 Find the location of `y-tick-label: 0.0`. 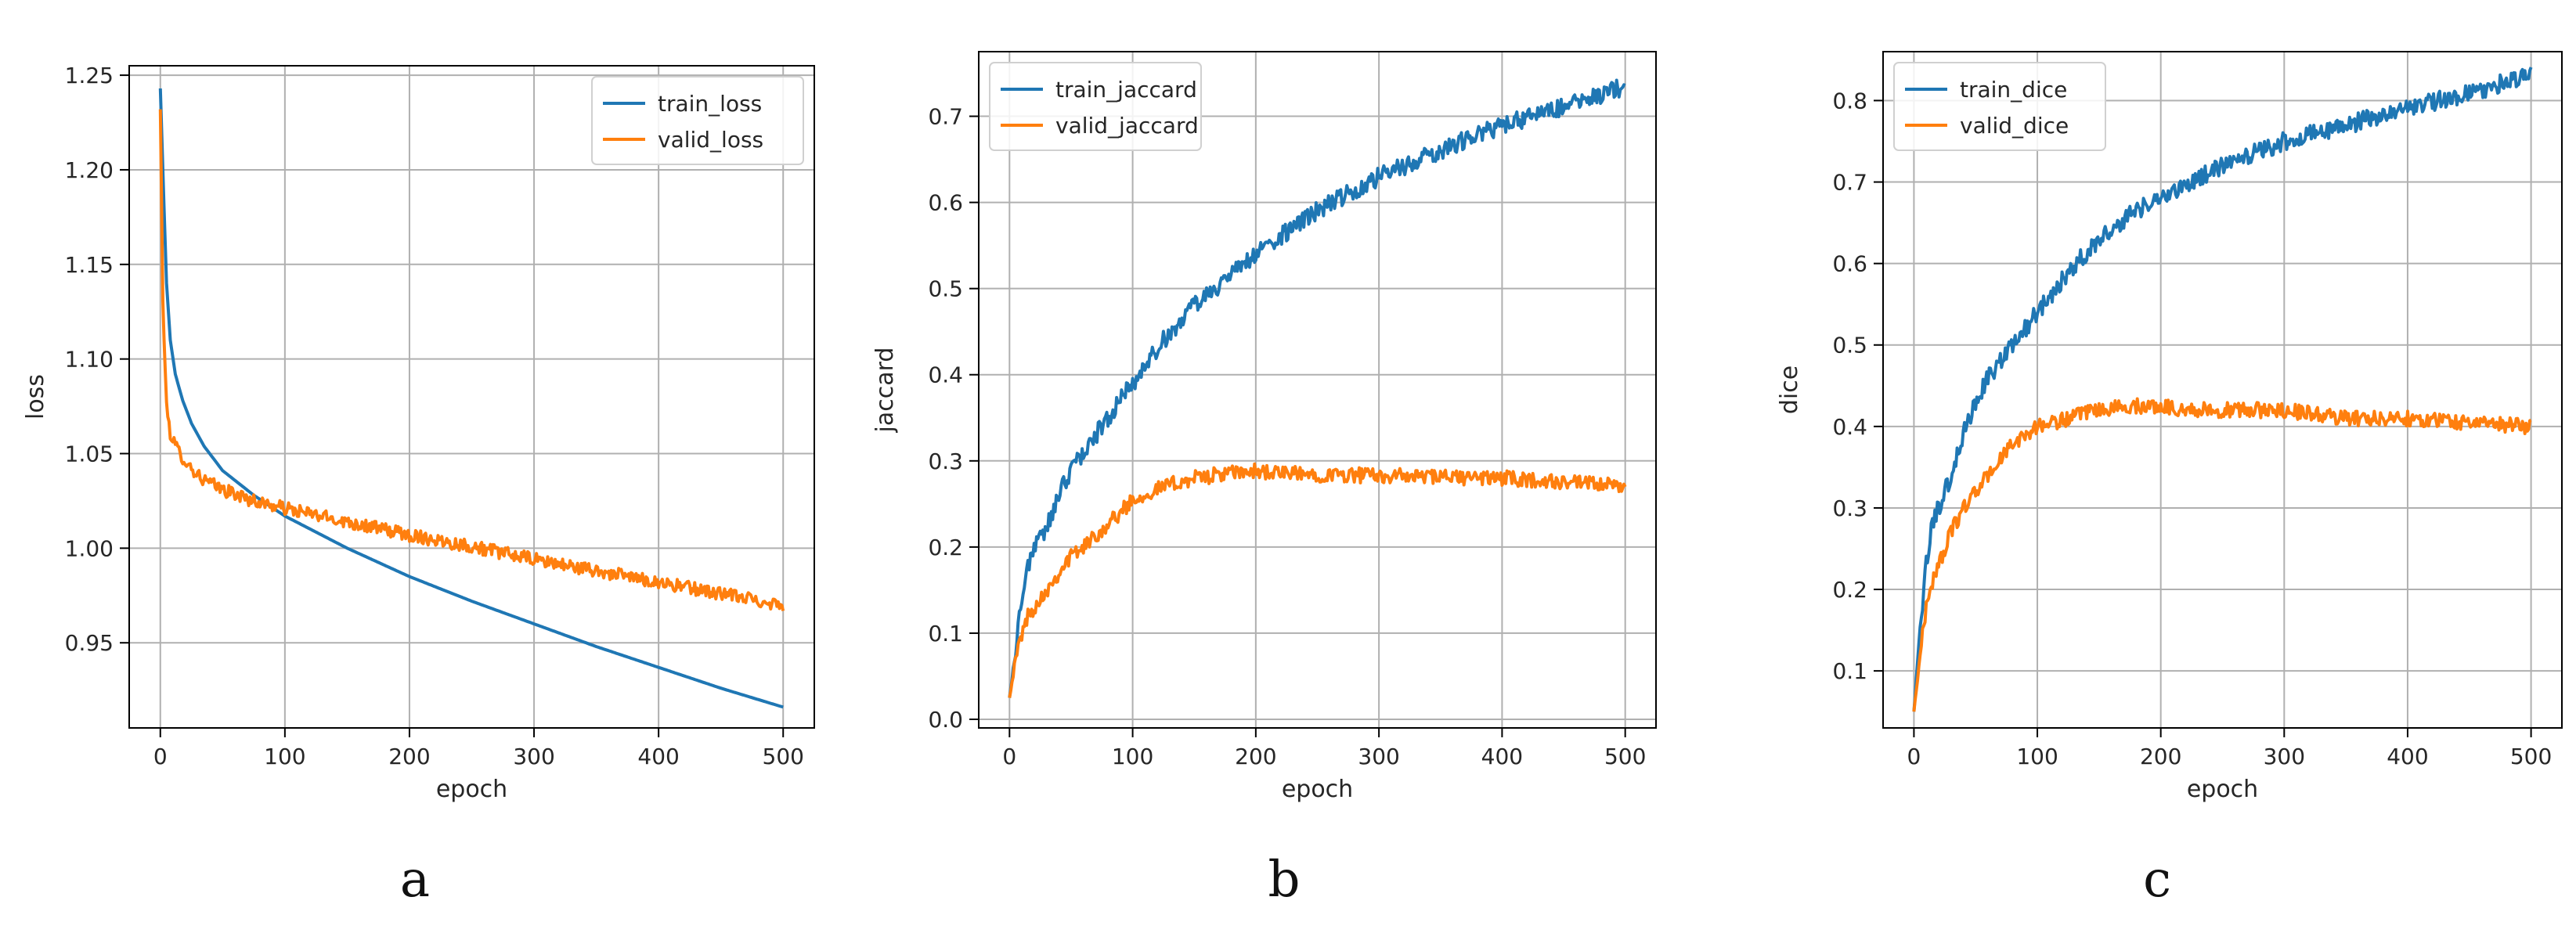

y-tick-label: 0.0 is located at coordinates (946, 720).